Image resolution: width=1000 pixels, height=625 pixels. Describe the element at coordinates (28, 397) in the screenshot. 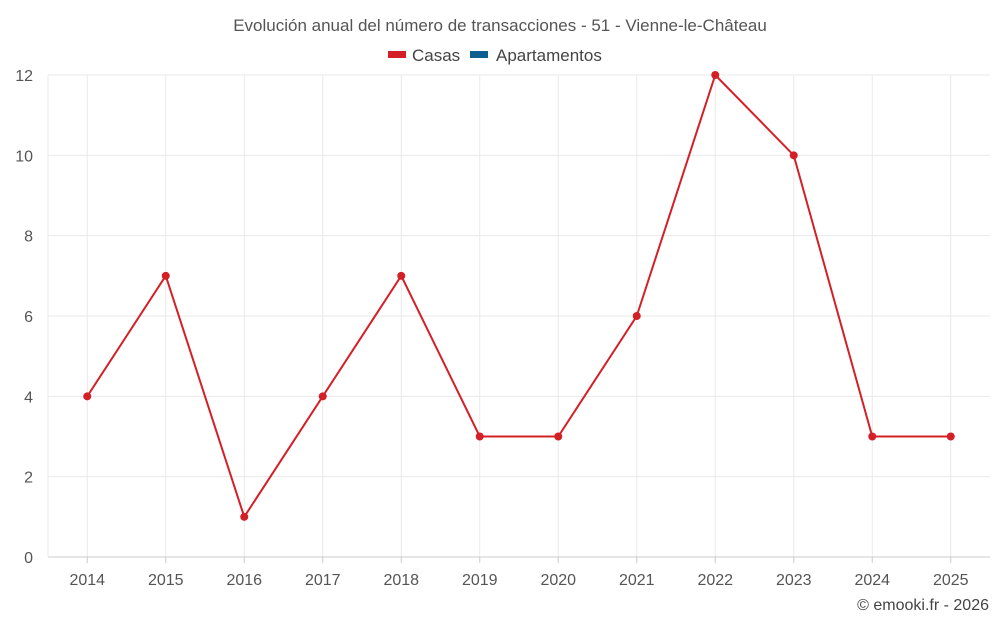

I see `y-tick-label: 4` at that location.